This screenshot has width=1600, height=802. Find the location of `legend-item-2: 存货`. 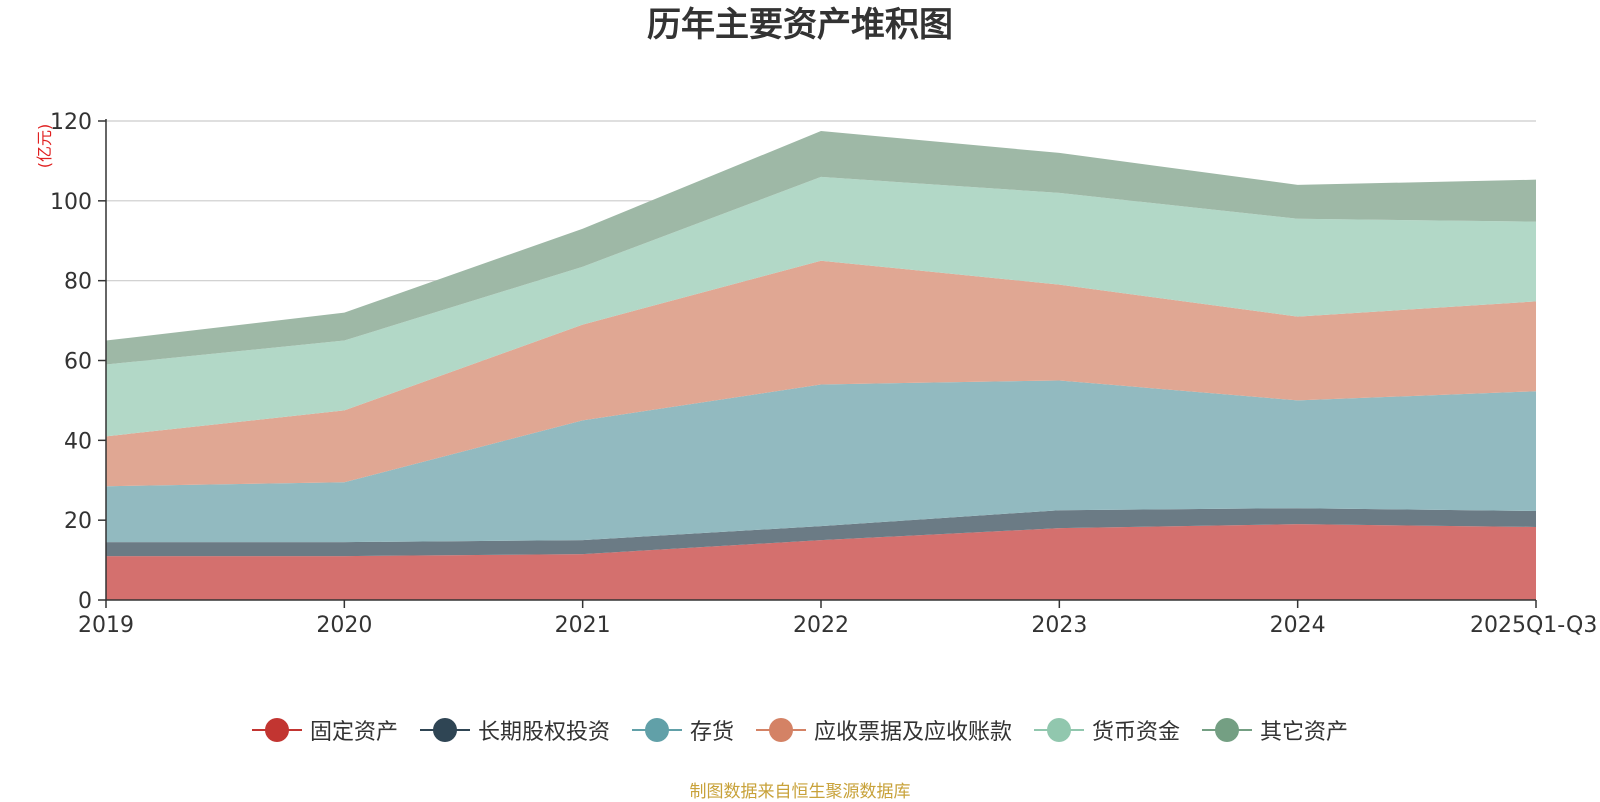

legend-item-2: 存货 is located at coordinates (682, 730).